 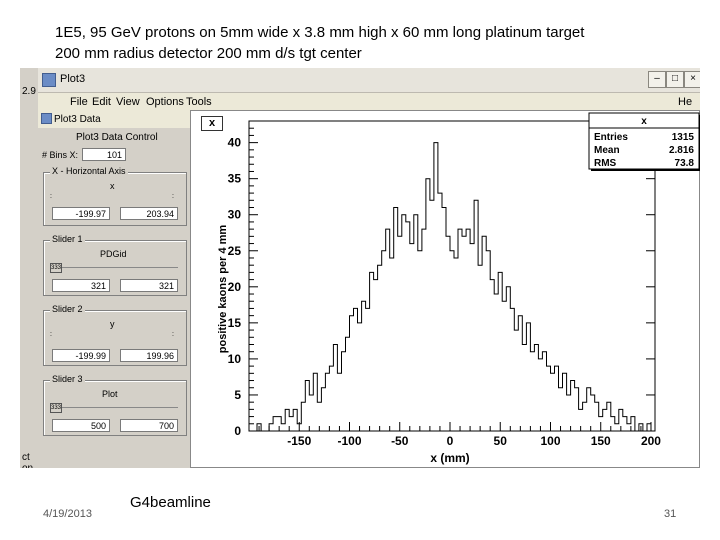 What do you see at coordinates (81, 355) in the screenshot?
I see `slider2-low-input: -199.99` at bounding box center [81, 355].